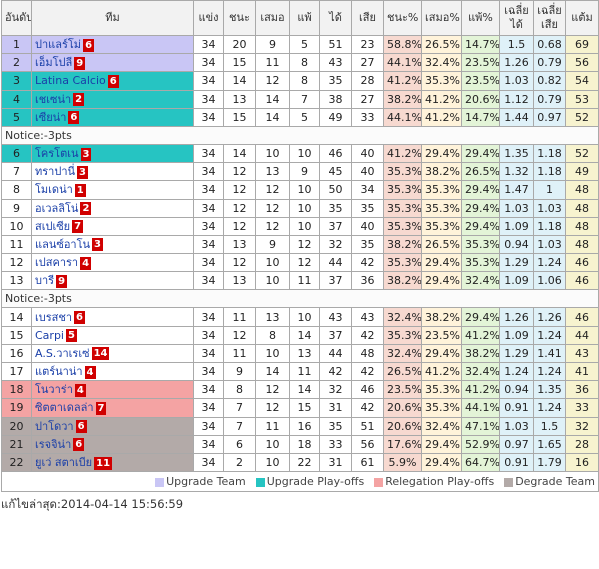 The image size is (599, 569). Describe the element at coordinates (304, 317) in the screenshot. I see `lost-cell: 10` at that location.